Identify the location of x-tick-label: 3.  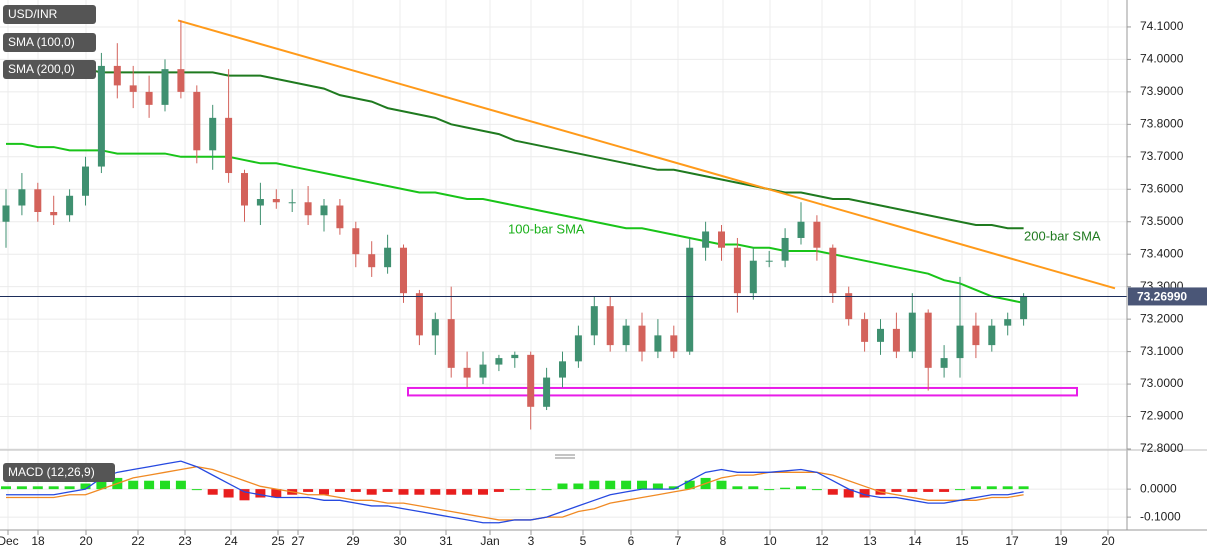
(531, 541).